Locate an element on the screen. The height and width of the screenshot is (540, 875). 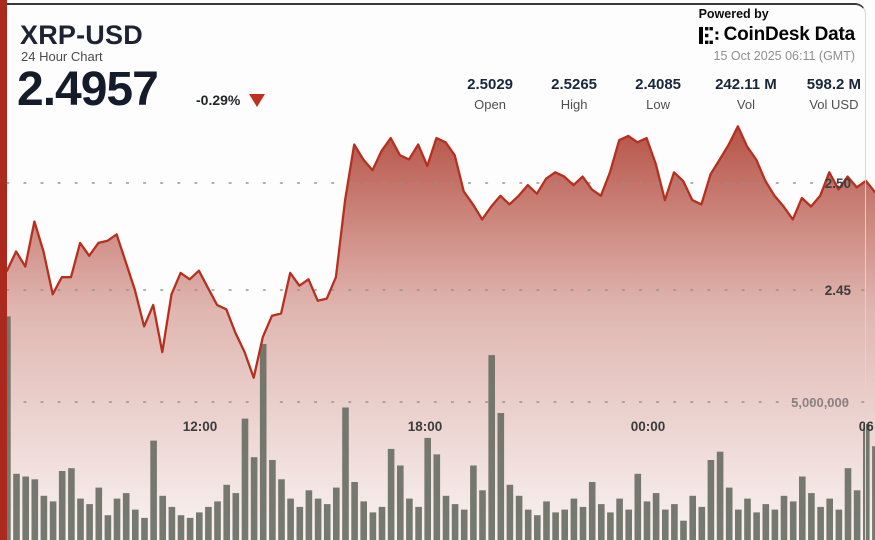
coindesk-logo-icon is located at coordinates (708, 35).